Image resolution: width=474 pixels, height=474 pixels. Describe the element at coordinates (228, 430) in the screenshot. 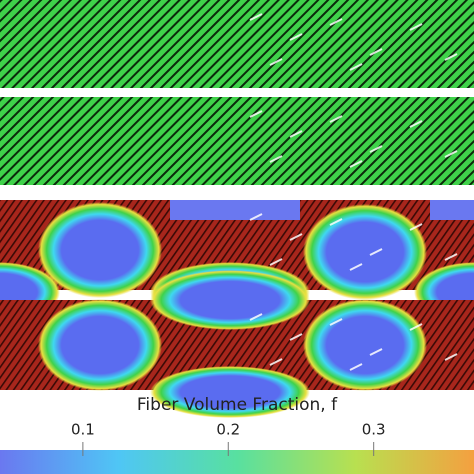

I see `colorbar-tick-label: 0.2` at that location.